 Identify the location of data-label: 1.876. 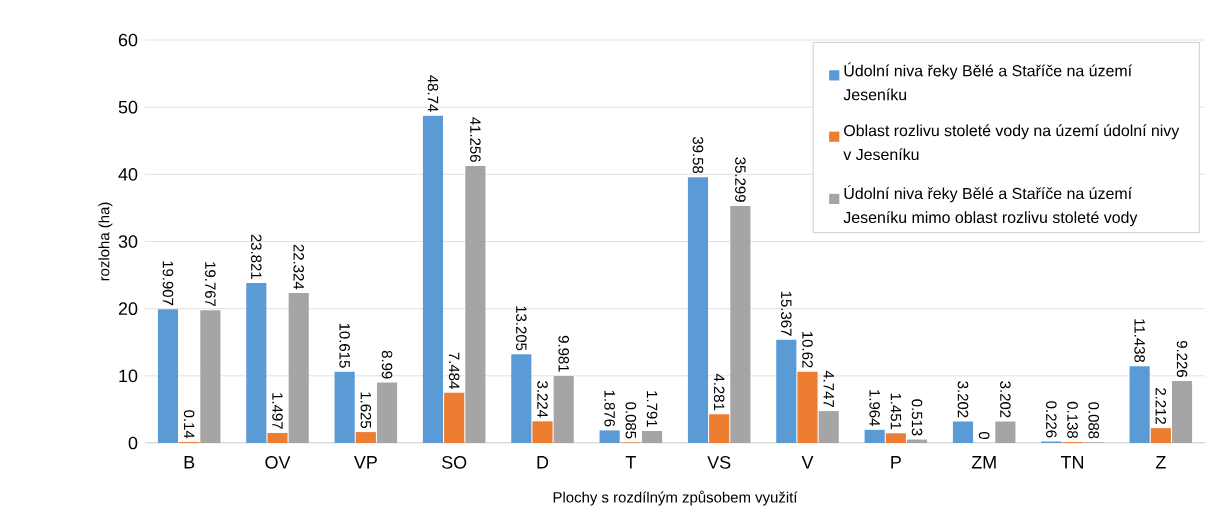
(609, 408).